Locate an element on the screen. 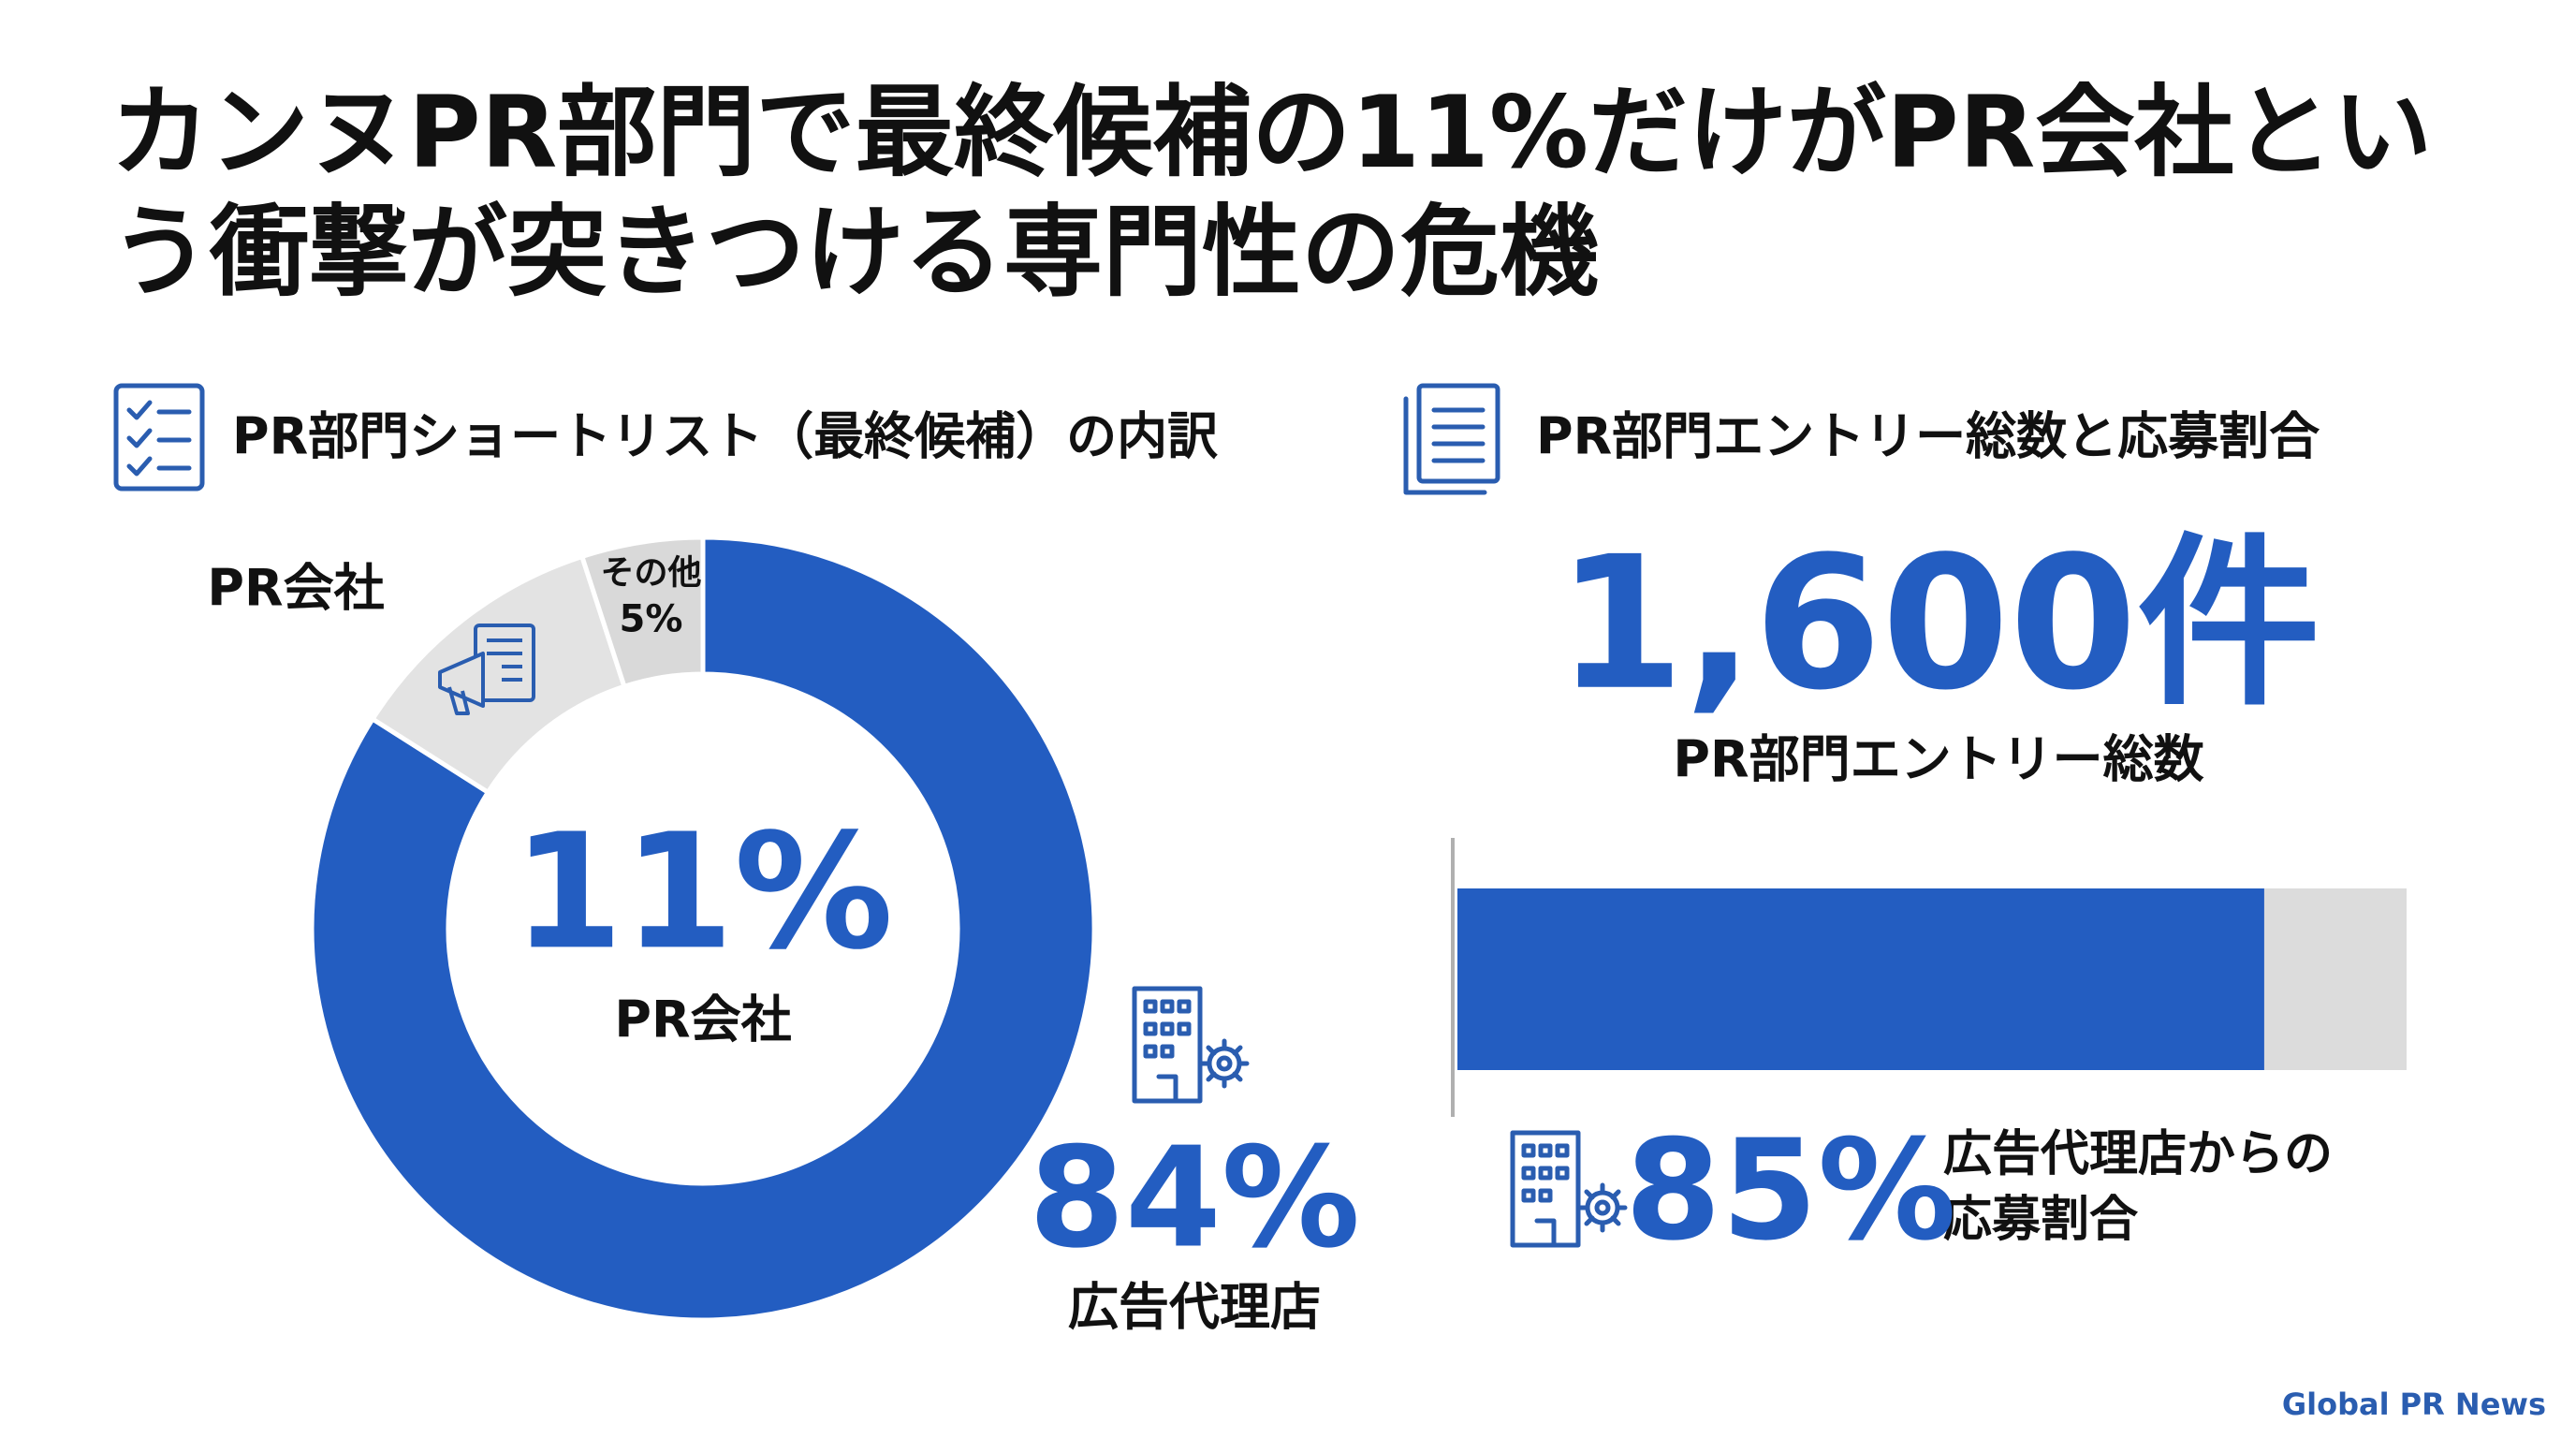 This screenshot has width=2576, height=1438. page-title: カンヌPR部門で最終候補の11%だけがPR会社という衝撃が突きつける専門性の危機 is located at coordinates (1271, 192).